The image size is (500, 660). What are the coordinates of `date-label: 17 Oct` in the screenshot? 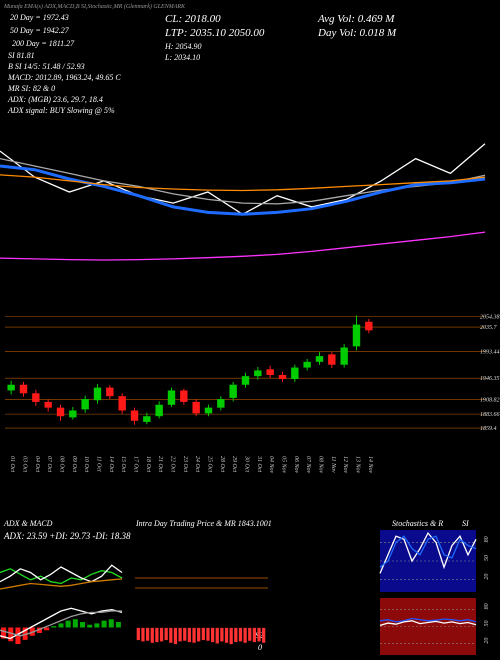 It's located at (136, 464).